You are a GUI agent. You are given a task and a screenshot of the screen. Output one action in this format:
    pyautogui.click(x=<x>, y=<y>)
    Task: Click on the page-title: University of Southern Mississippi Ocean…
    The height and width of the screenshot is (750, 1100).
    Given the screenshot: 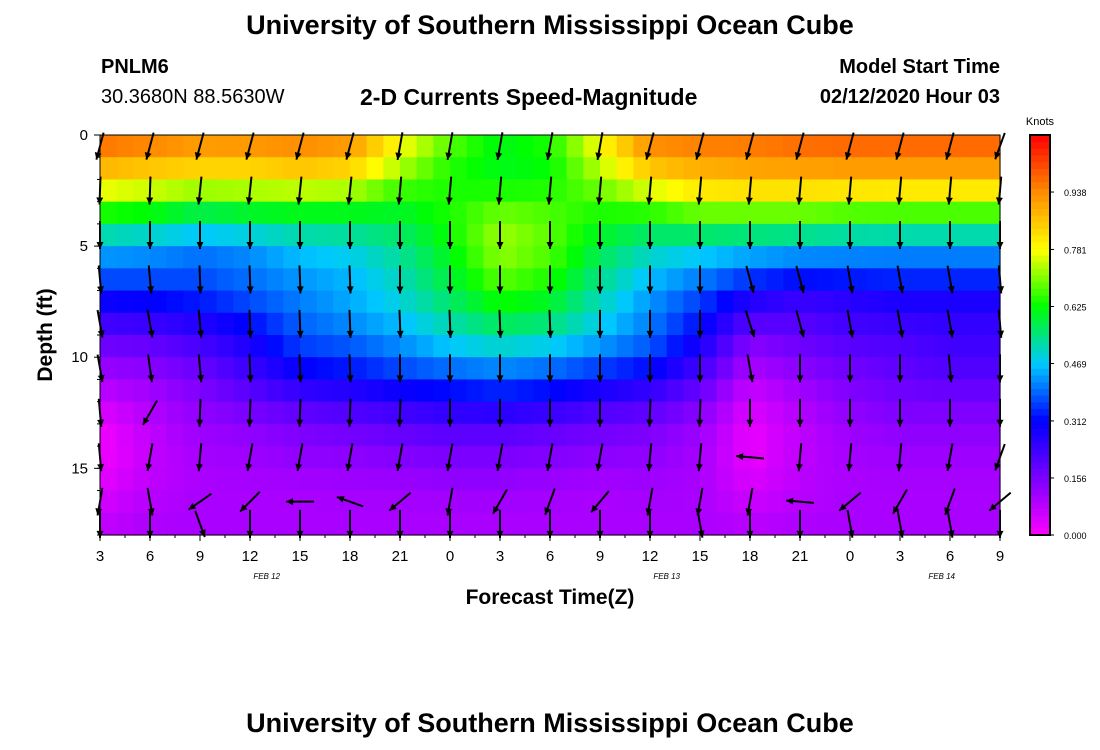 What is the action you would take?
    pyautogui.click(x=550, y=25)
    